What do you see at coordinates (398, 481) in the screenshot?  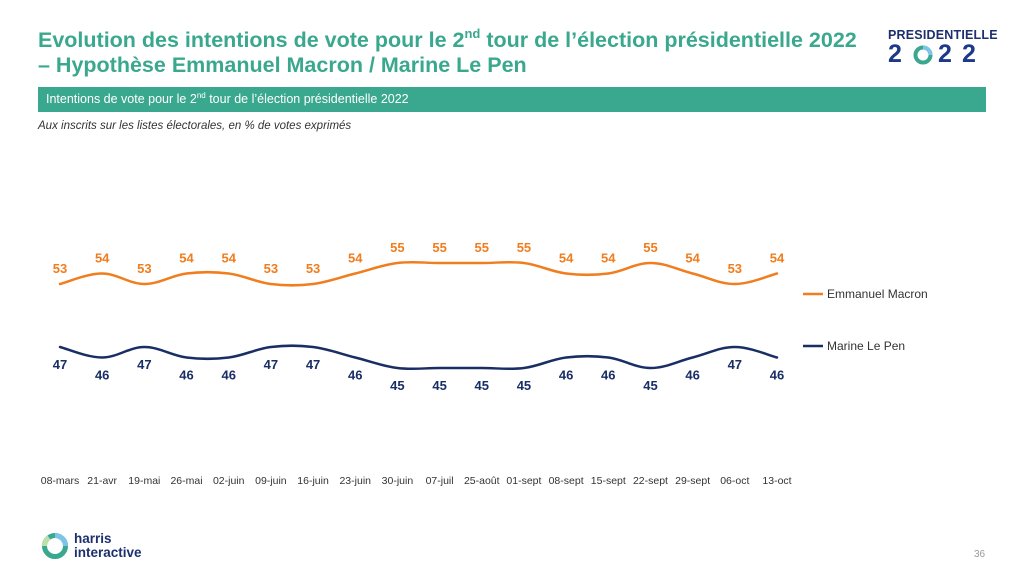 I see `x-tick-label: 30-juin` at bounding box center [398, 481].